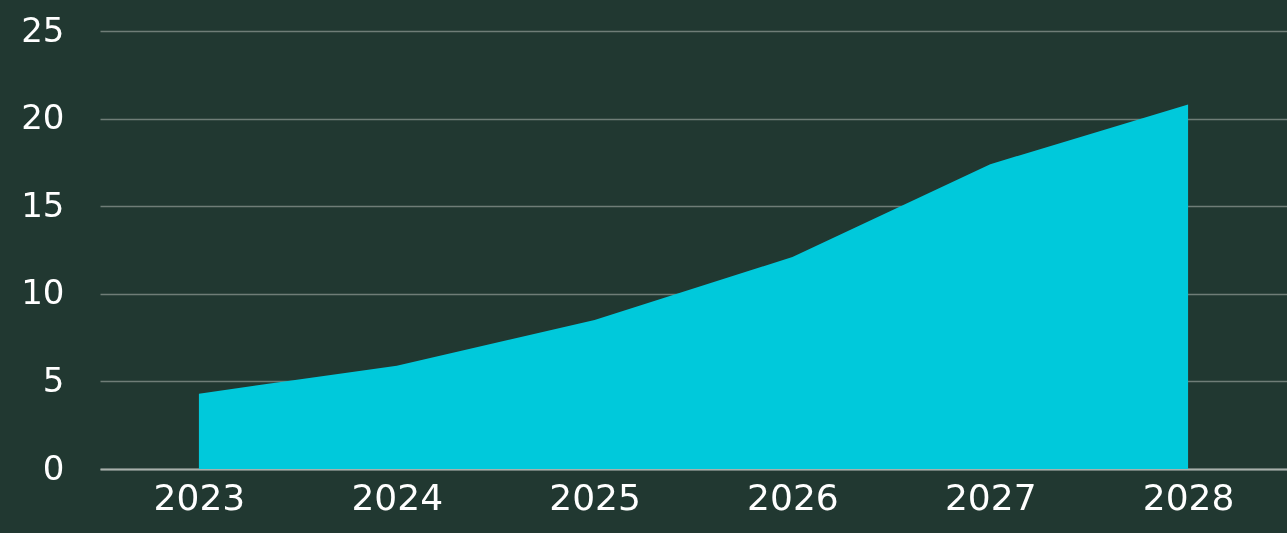 This screenshot has height=533, width=1287. I want to click on x-tick-label: 2026, so click(793, 497).